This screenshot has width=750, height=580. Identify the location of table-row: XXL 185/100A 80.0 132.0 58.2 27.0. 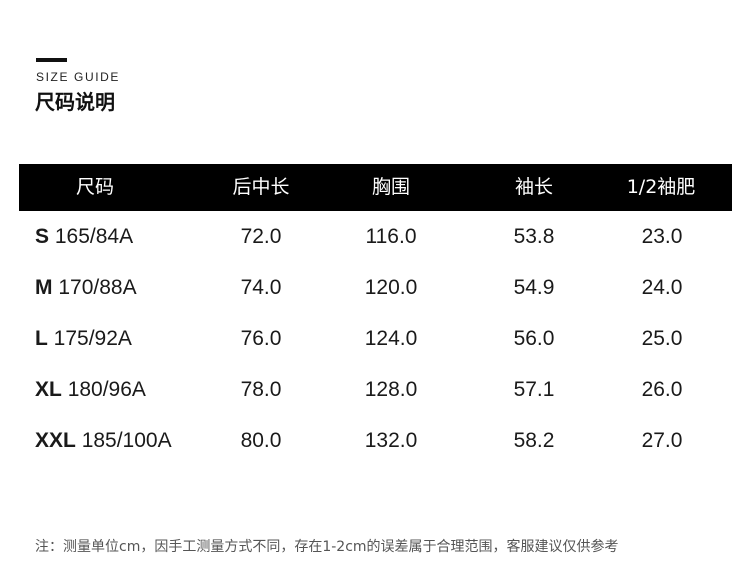
(375, 440).